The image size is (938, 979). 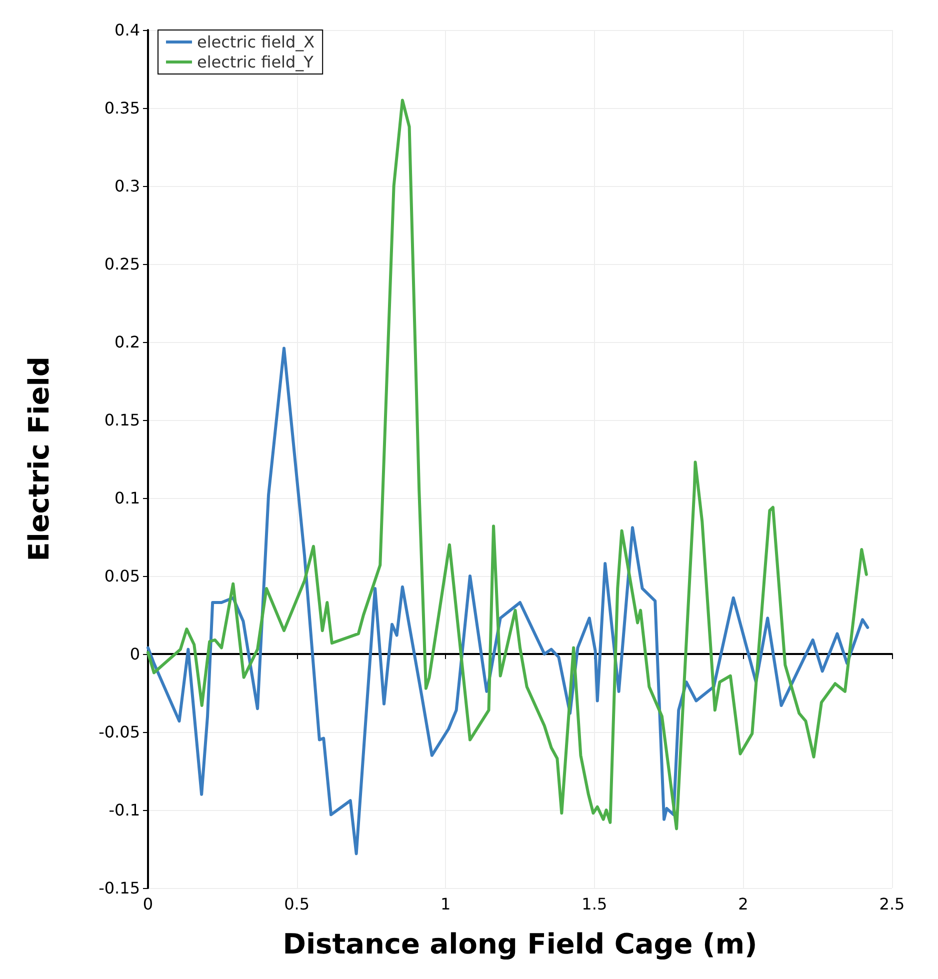 I want to click on y-tick-label: -0.15, so click(x=119, y=888).